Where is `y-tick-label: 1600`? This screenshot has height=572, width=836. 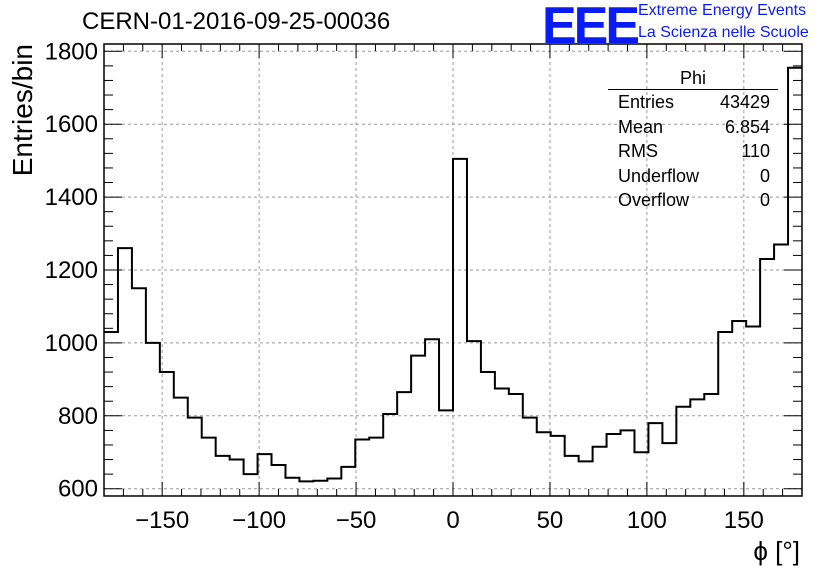
y-tick-label: 1600 is located at coordinates (71, 124).